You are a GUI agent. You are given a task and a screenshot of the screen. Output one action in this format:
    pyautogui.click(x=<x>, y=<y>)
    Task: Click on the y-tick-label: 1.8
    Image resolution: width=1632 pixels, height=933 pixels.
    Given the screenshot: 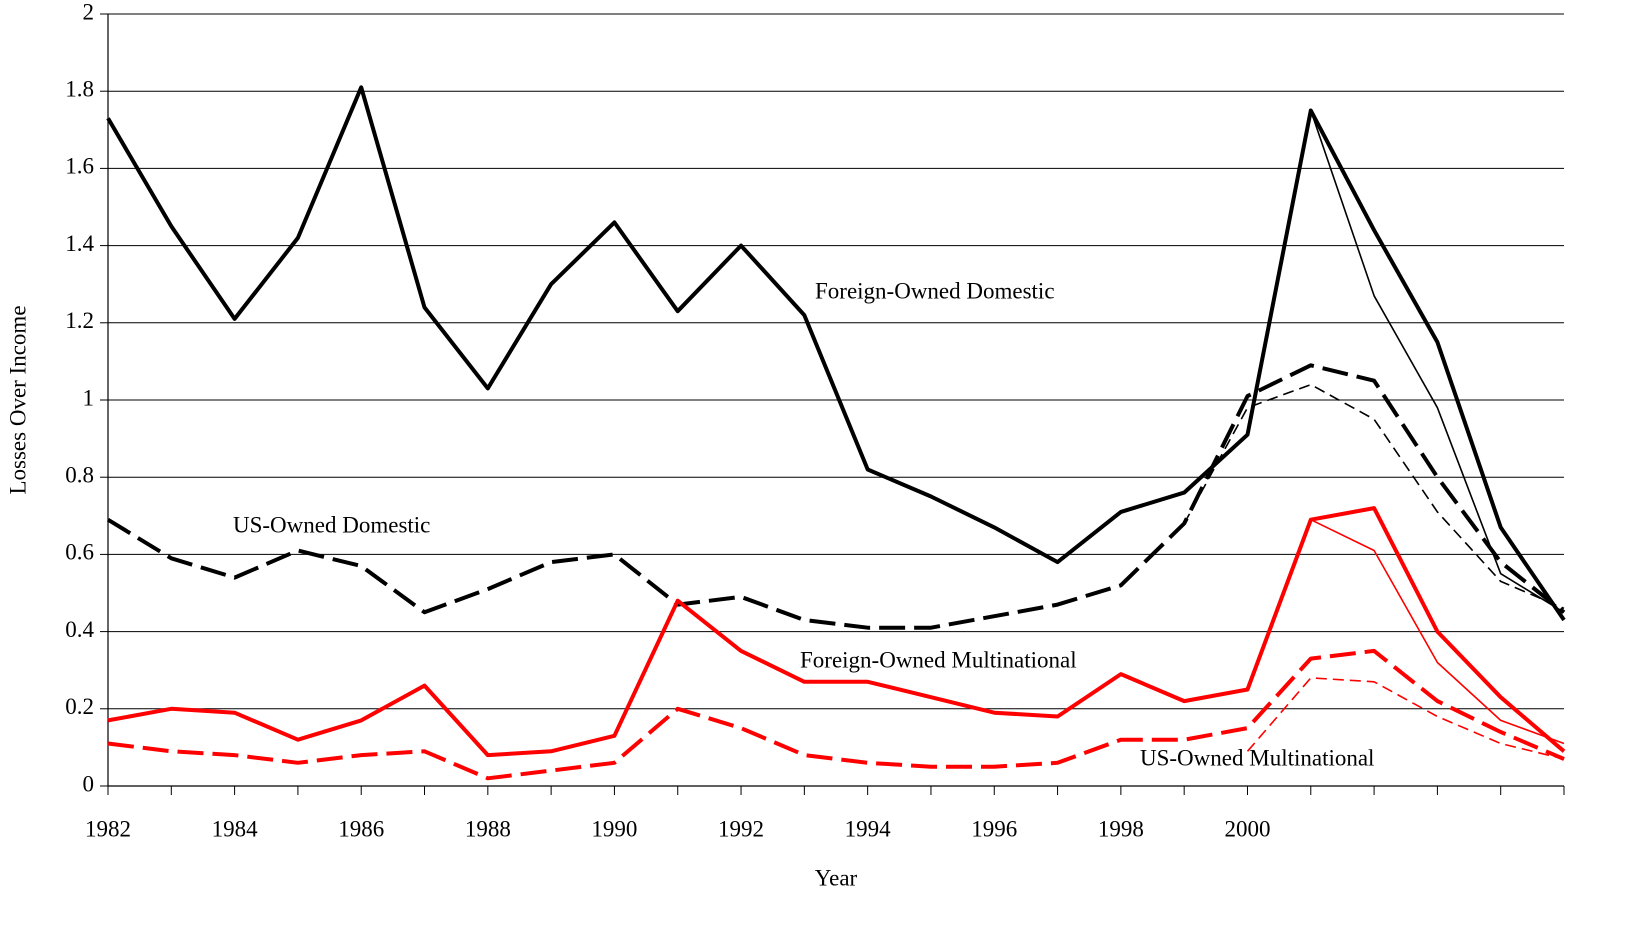 What is the action you would take?
    pyautogui.click(x=79, y=88)
    